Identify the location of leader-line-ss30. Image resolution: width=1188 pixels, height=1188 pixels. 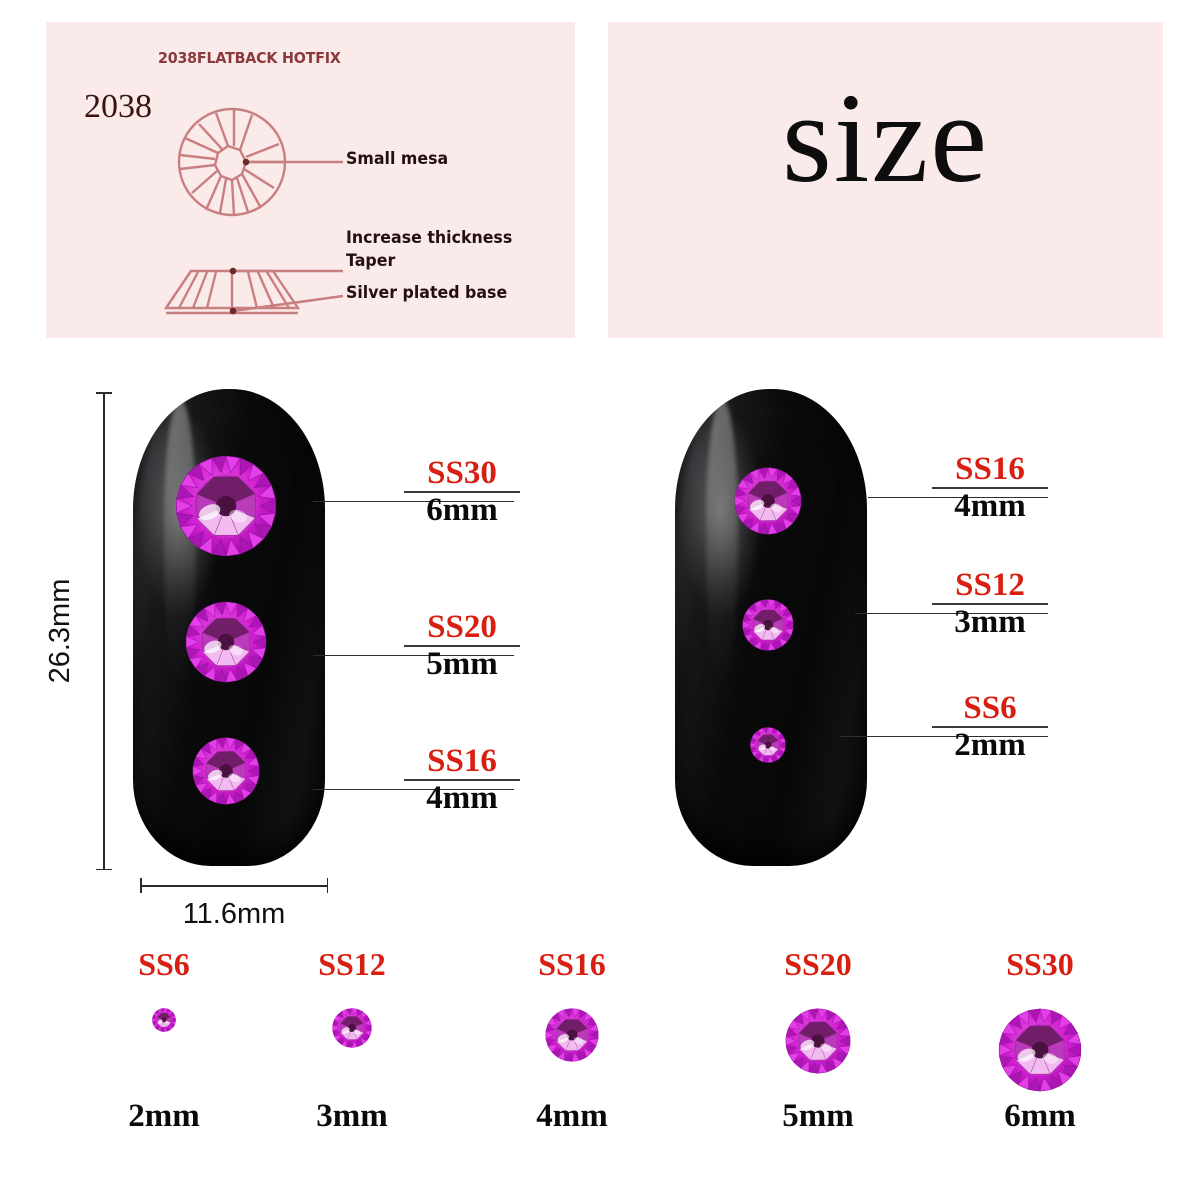
(413, 501).